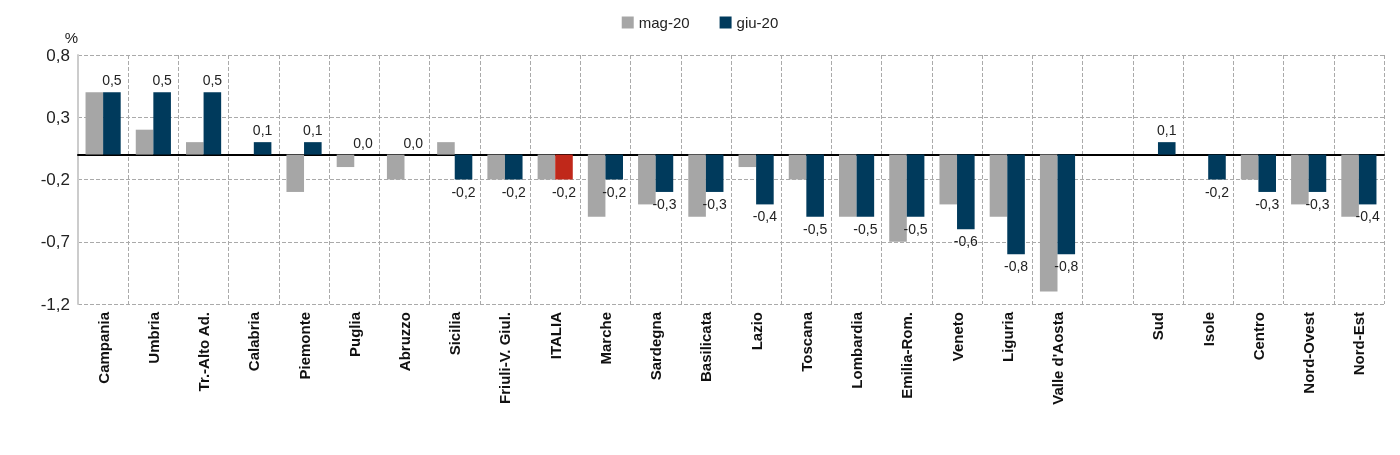 This screenshot has height=455, width=1400. I want to click on x-tick-label: Abruzzo, so click(404, 342).